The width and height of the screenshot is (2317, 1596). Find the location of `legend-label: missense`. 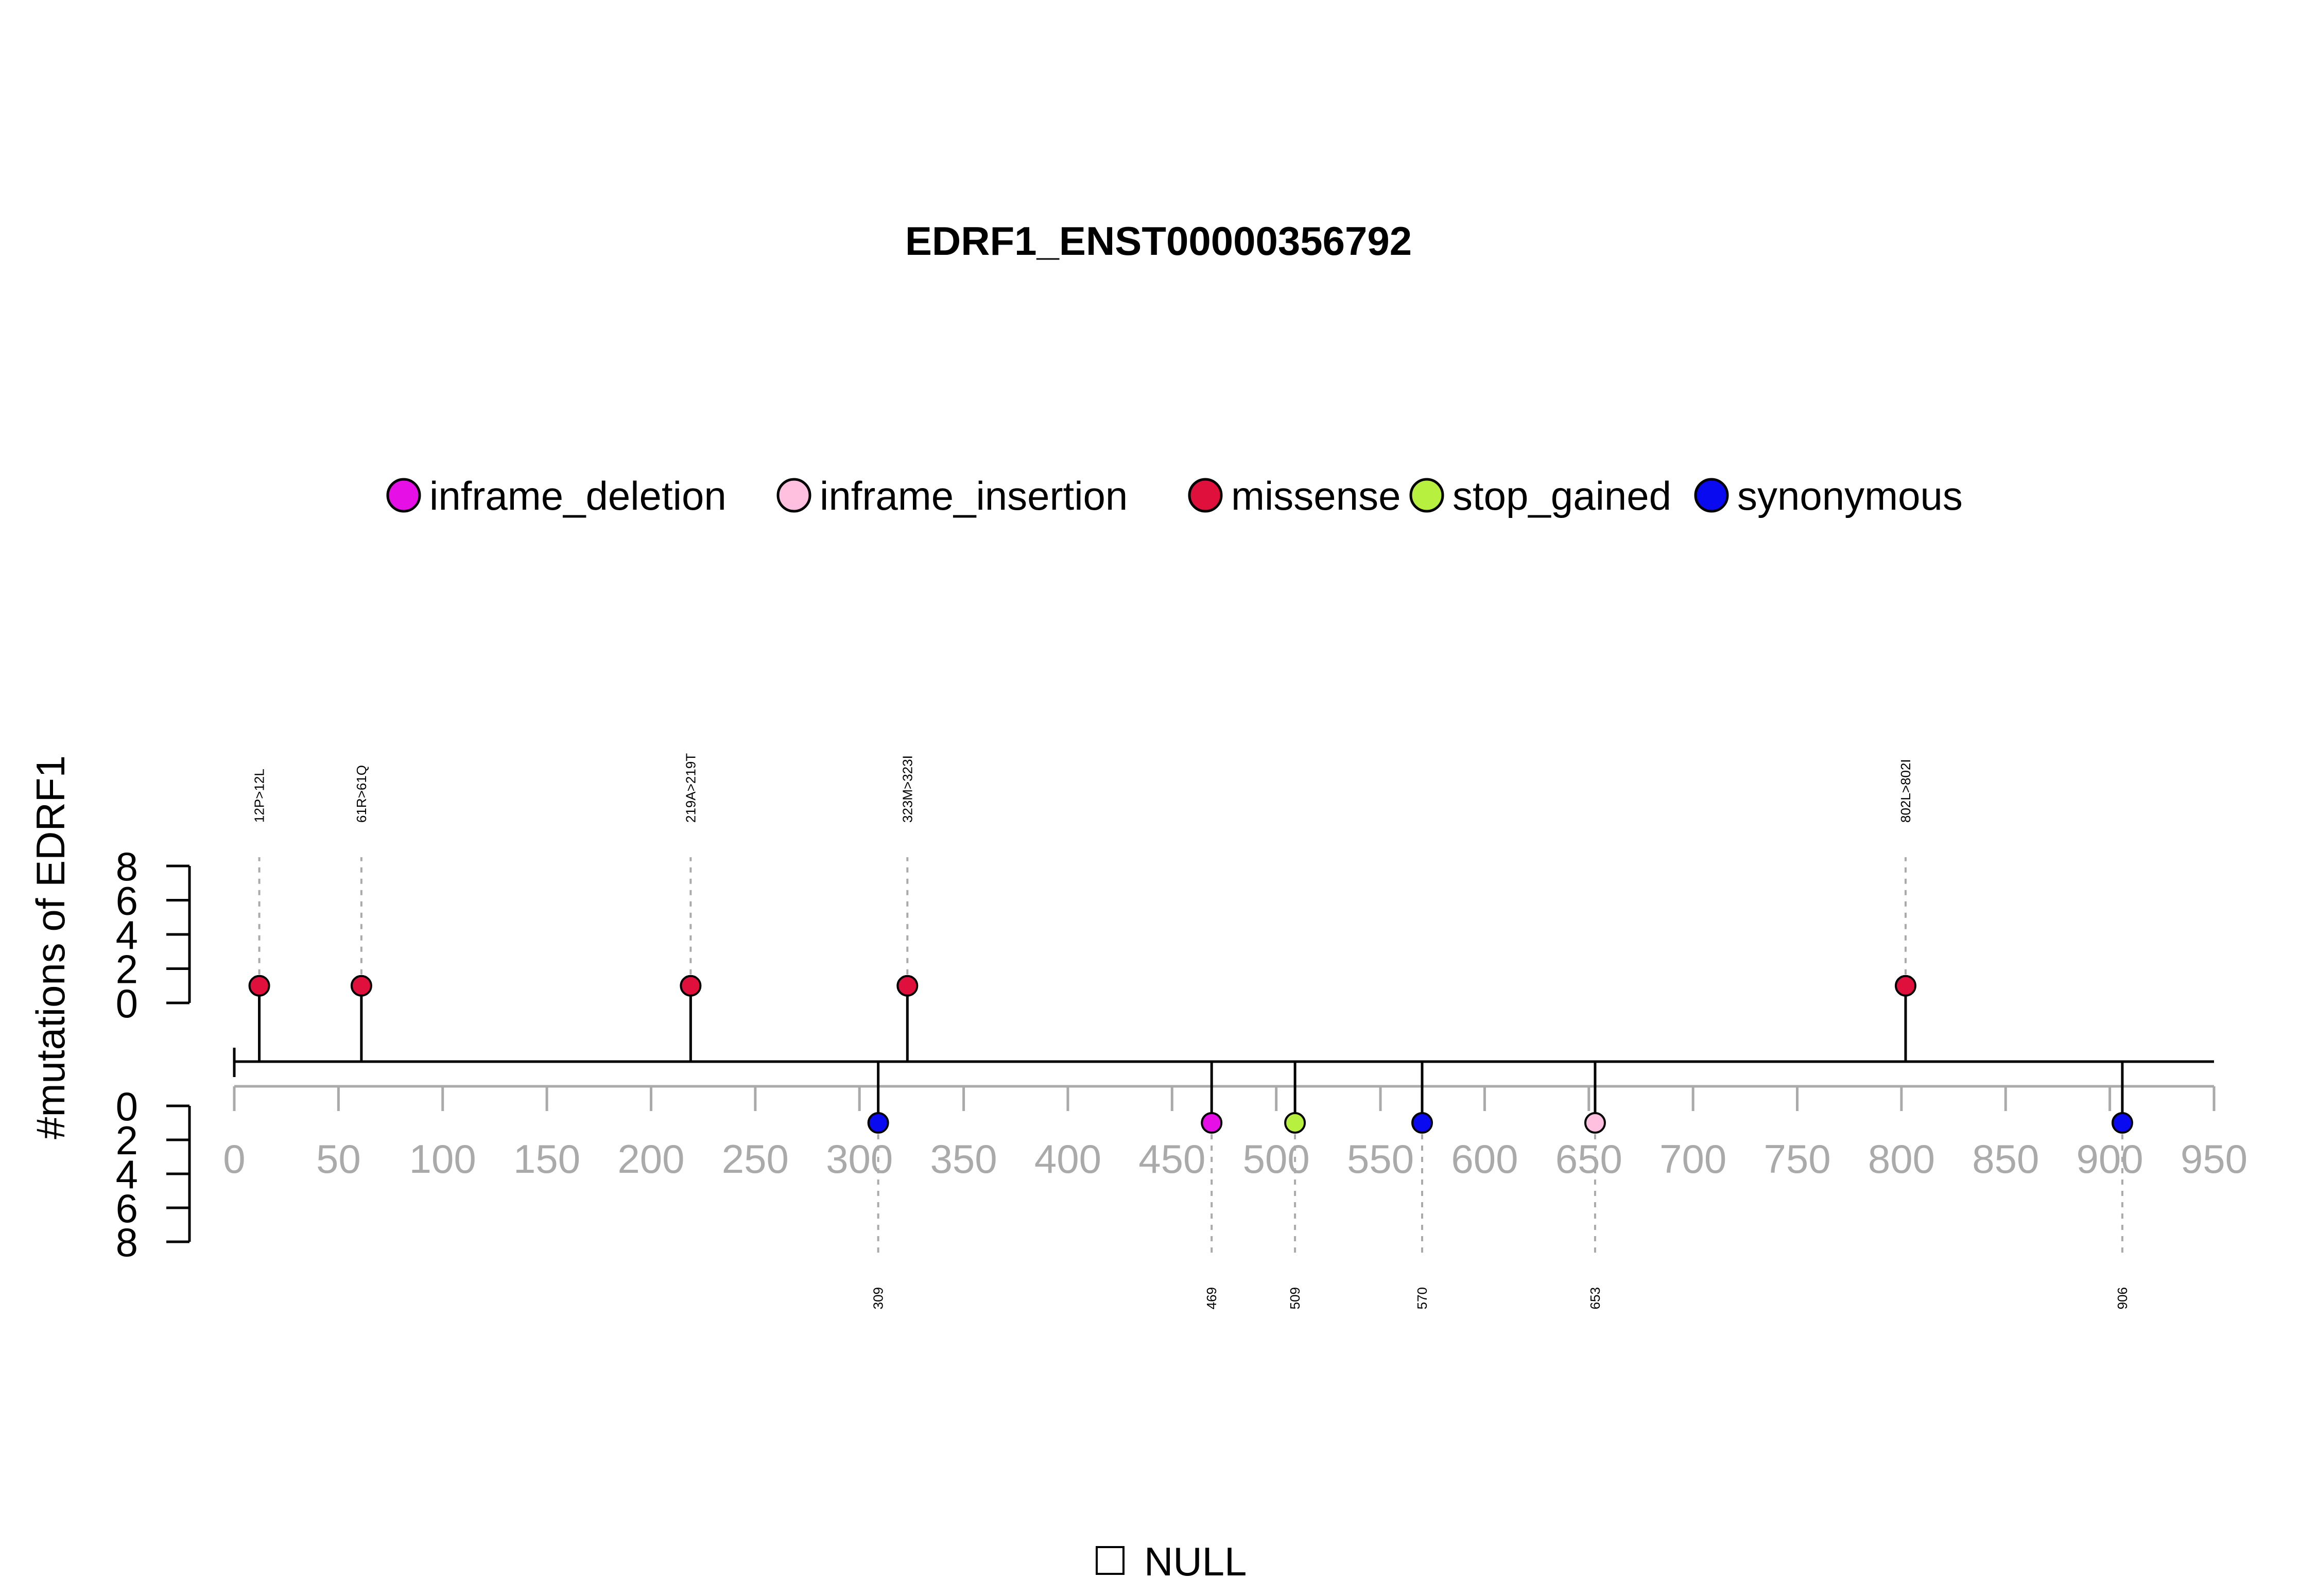

legend-label: missense is located at coordinates (1315, 496).